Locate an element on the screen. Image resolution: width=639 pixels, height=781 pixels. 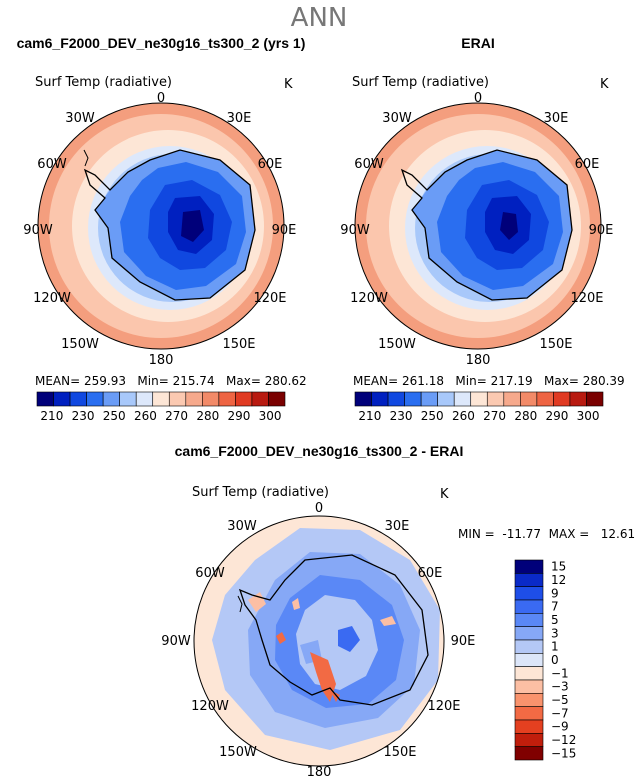
colorbar-tick-label: −5 is located at coordinates (560, 700).